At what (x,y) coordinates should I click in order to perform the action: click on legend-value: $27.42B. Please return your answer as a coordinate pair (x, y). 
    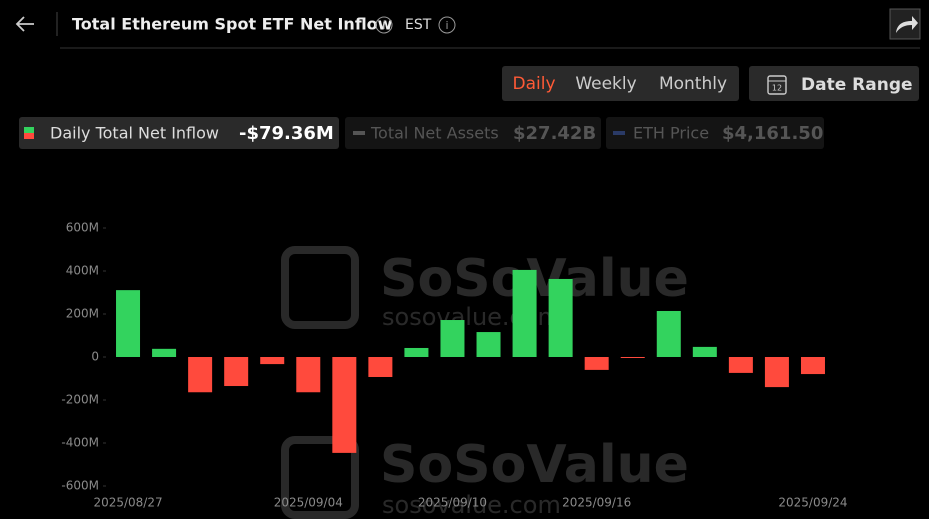
    Looking at the image, I should click on (554, 133).